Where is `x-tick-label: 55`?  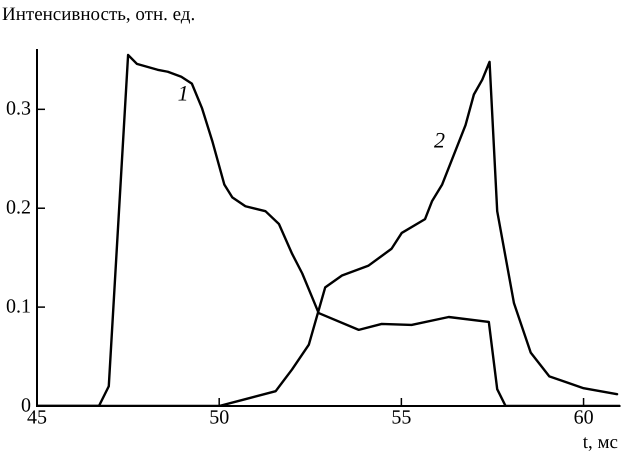
x-tick-label: 55 is located at coordinates (401, 417).